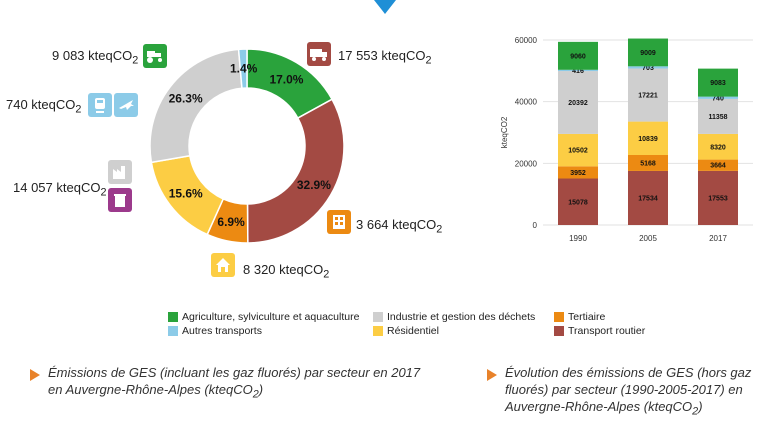  I want to click on callout-autres-transports: 740 kteqCO2, so click(44, 106).